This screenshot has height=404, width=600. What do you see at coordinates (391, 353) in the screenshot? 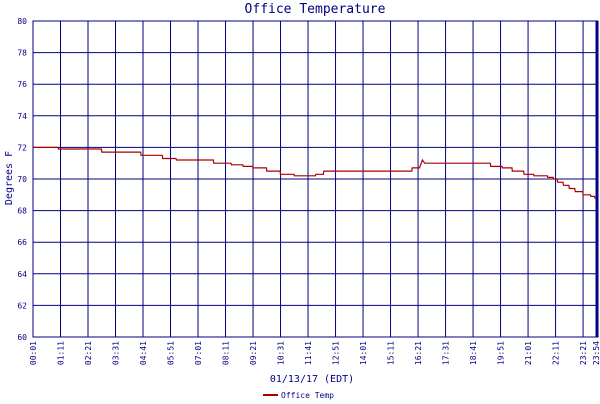
I see `x-tick-label: 15:11` at bounding box center [391, 353].